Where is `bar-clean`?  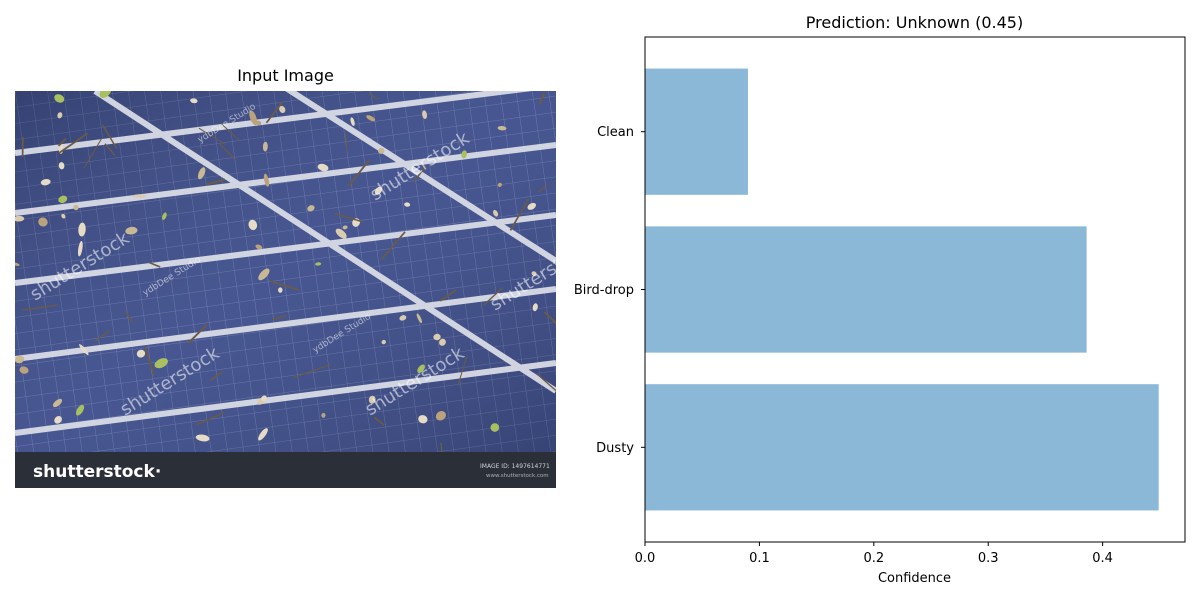
bar-clean is located at coordinates (696, 131).